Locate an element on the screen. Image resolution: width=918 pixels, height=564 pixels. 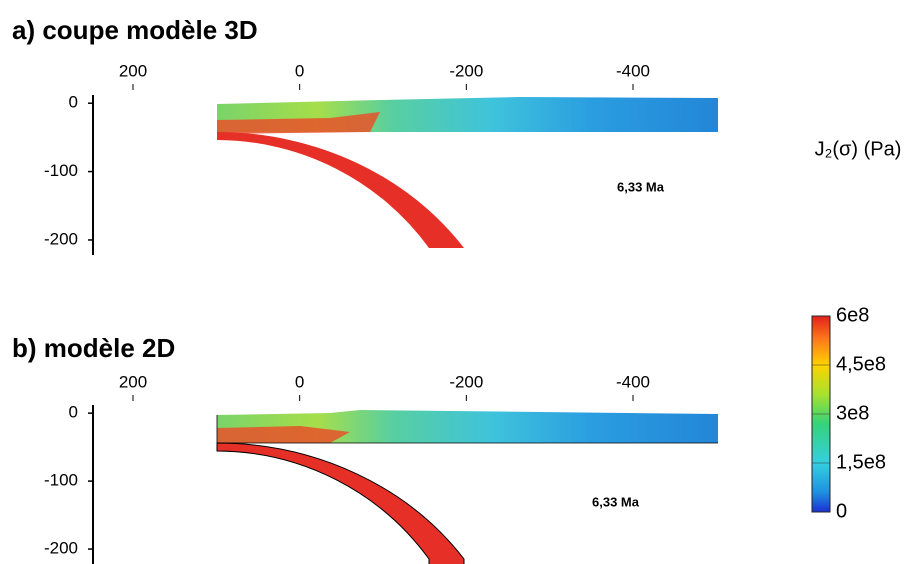
colorbar-tick-label: 0 is located at coordinates (841, 511).